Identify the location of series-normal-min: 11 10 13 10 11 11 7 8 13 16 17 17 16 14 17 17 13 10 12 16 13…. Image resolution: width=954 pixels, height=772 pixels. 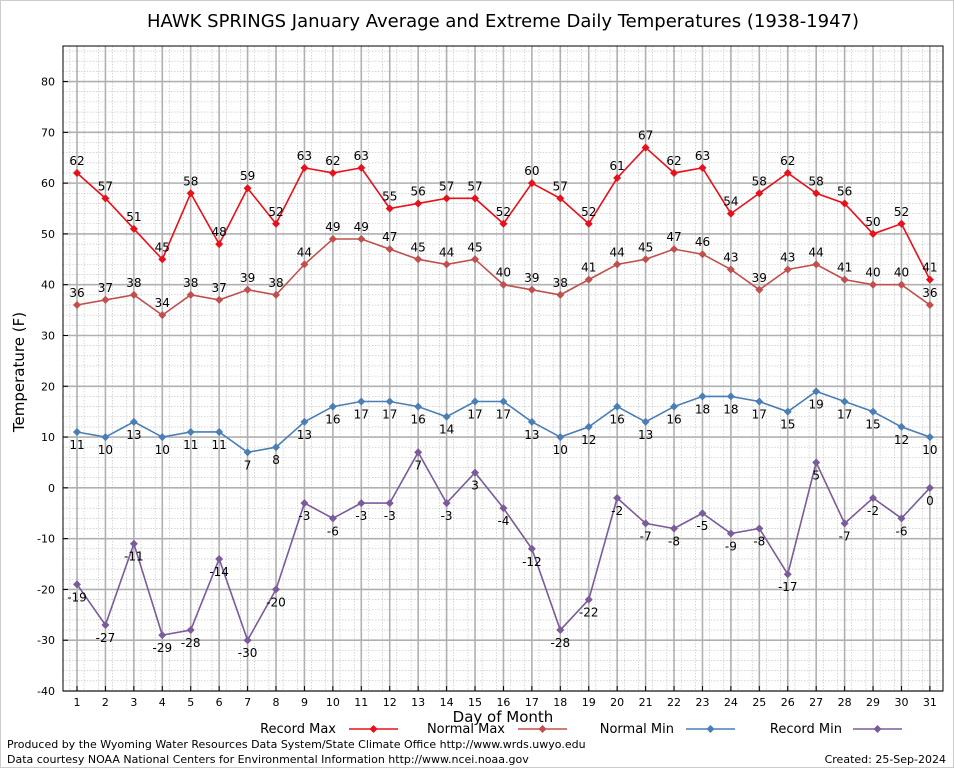
(503, 429).